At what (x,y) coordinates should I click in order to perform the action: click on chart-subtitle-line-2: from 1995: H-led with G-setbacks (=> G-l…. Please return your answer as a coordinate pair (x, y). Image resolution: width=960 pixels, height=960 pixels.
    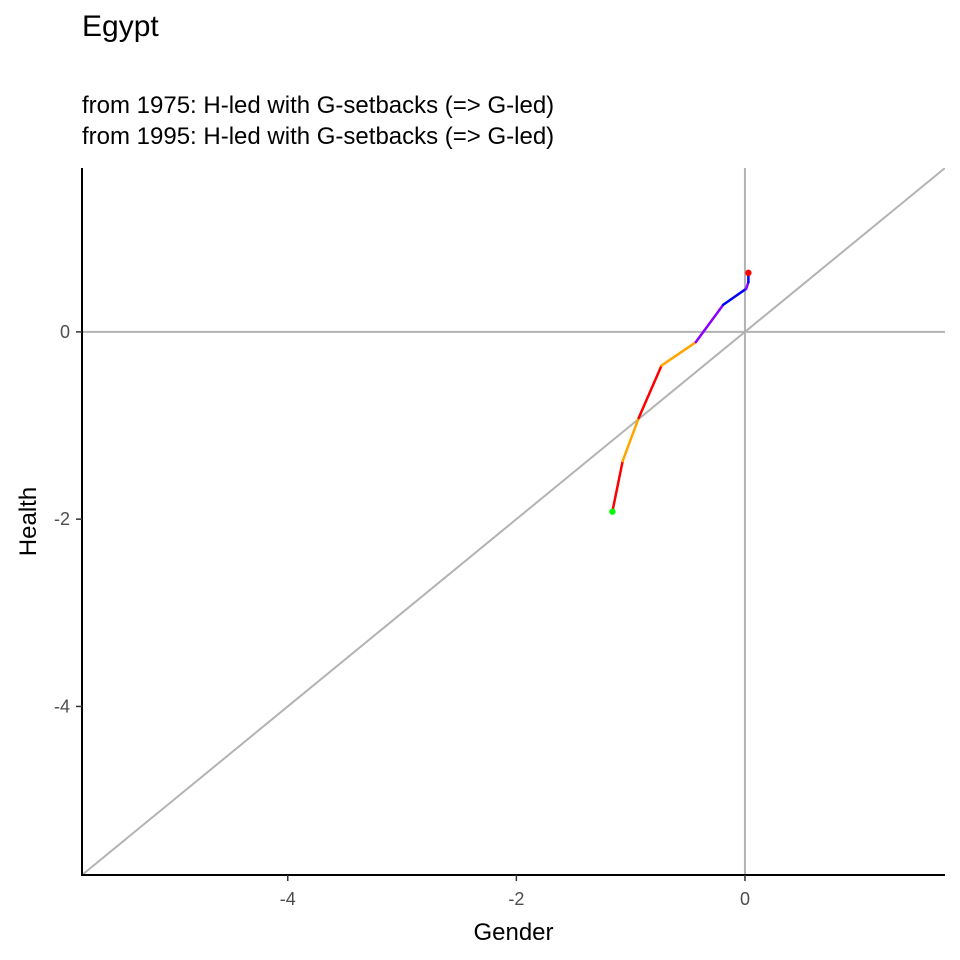
    Looking at the image, I should click on (318, 136).